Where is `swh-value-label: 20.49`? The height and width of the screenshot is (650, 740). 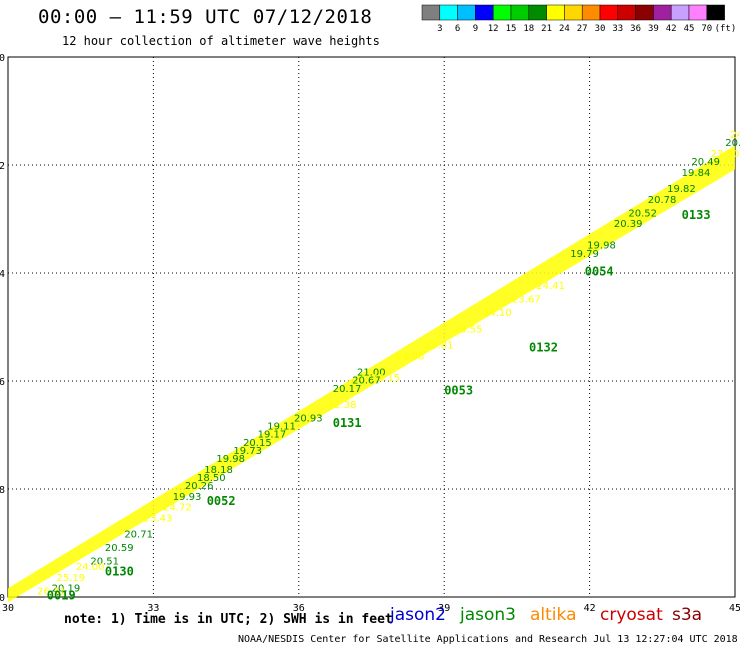
swh-value-label: 20.49 is located at coordinates (705, 162).